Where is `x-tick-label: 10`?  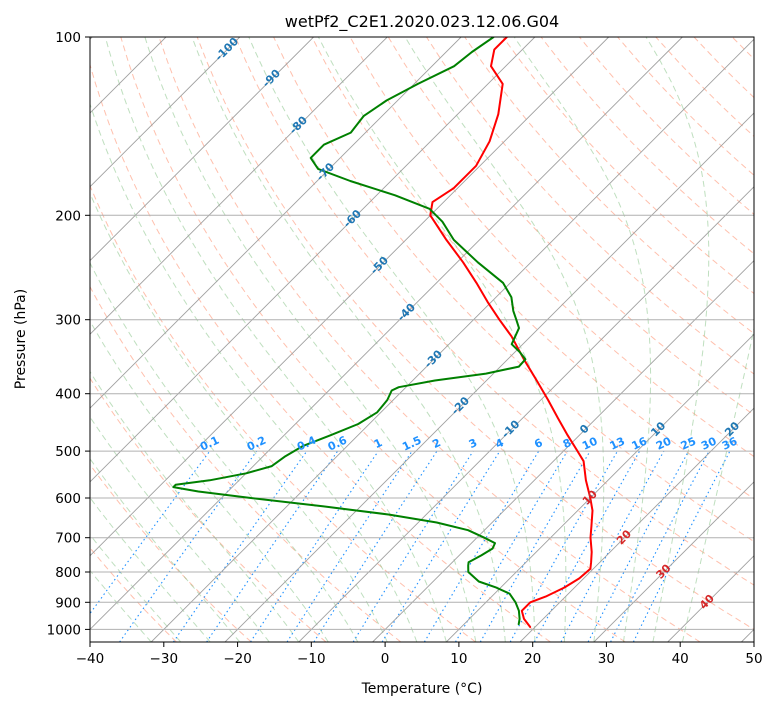
x-tick-label: 10 is located at coordinates (458, 659).